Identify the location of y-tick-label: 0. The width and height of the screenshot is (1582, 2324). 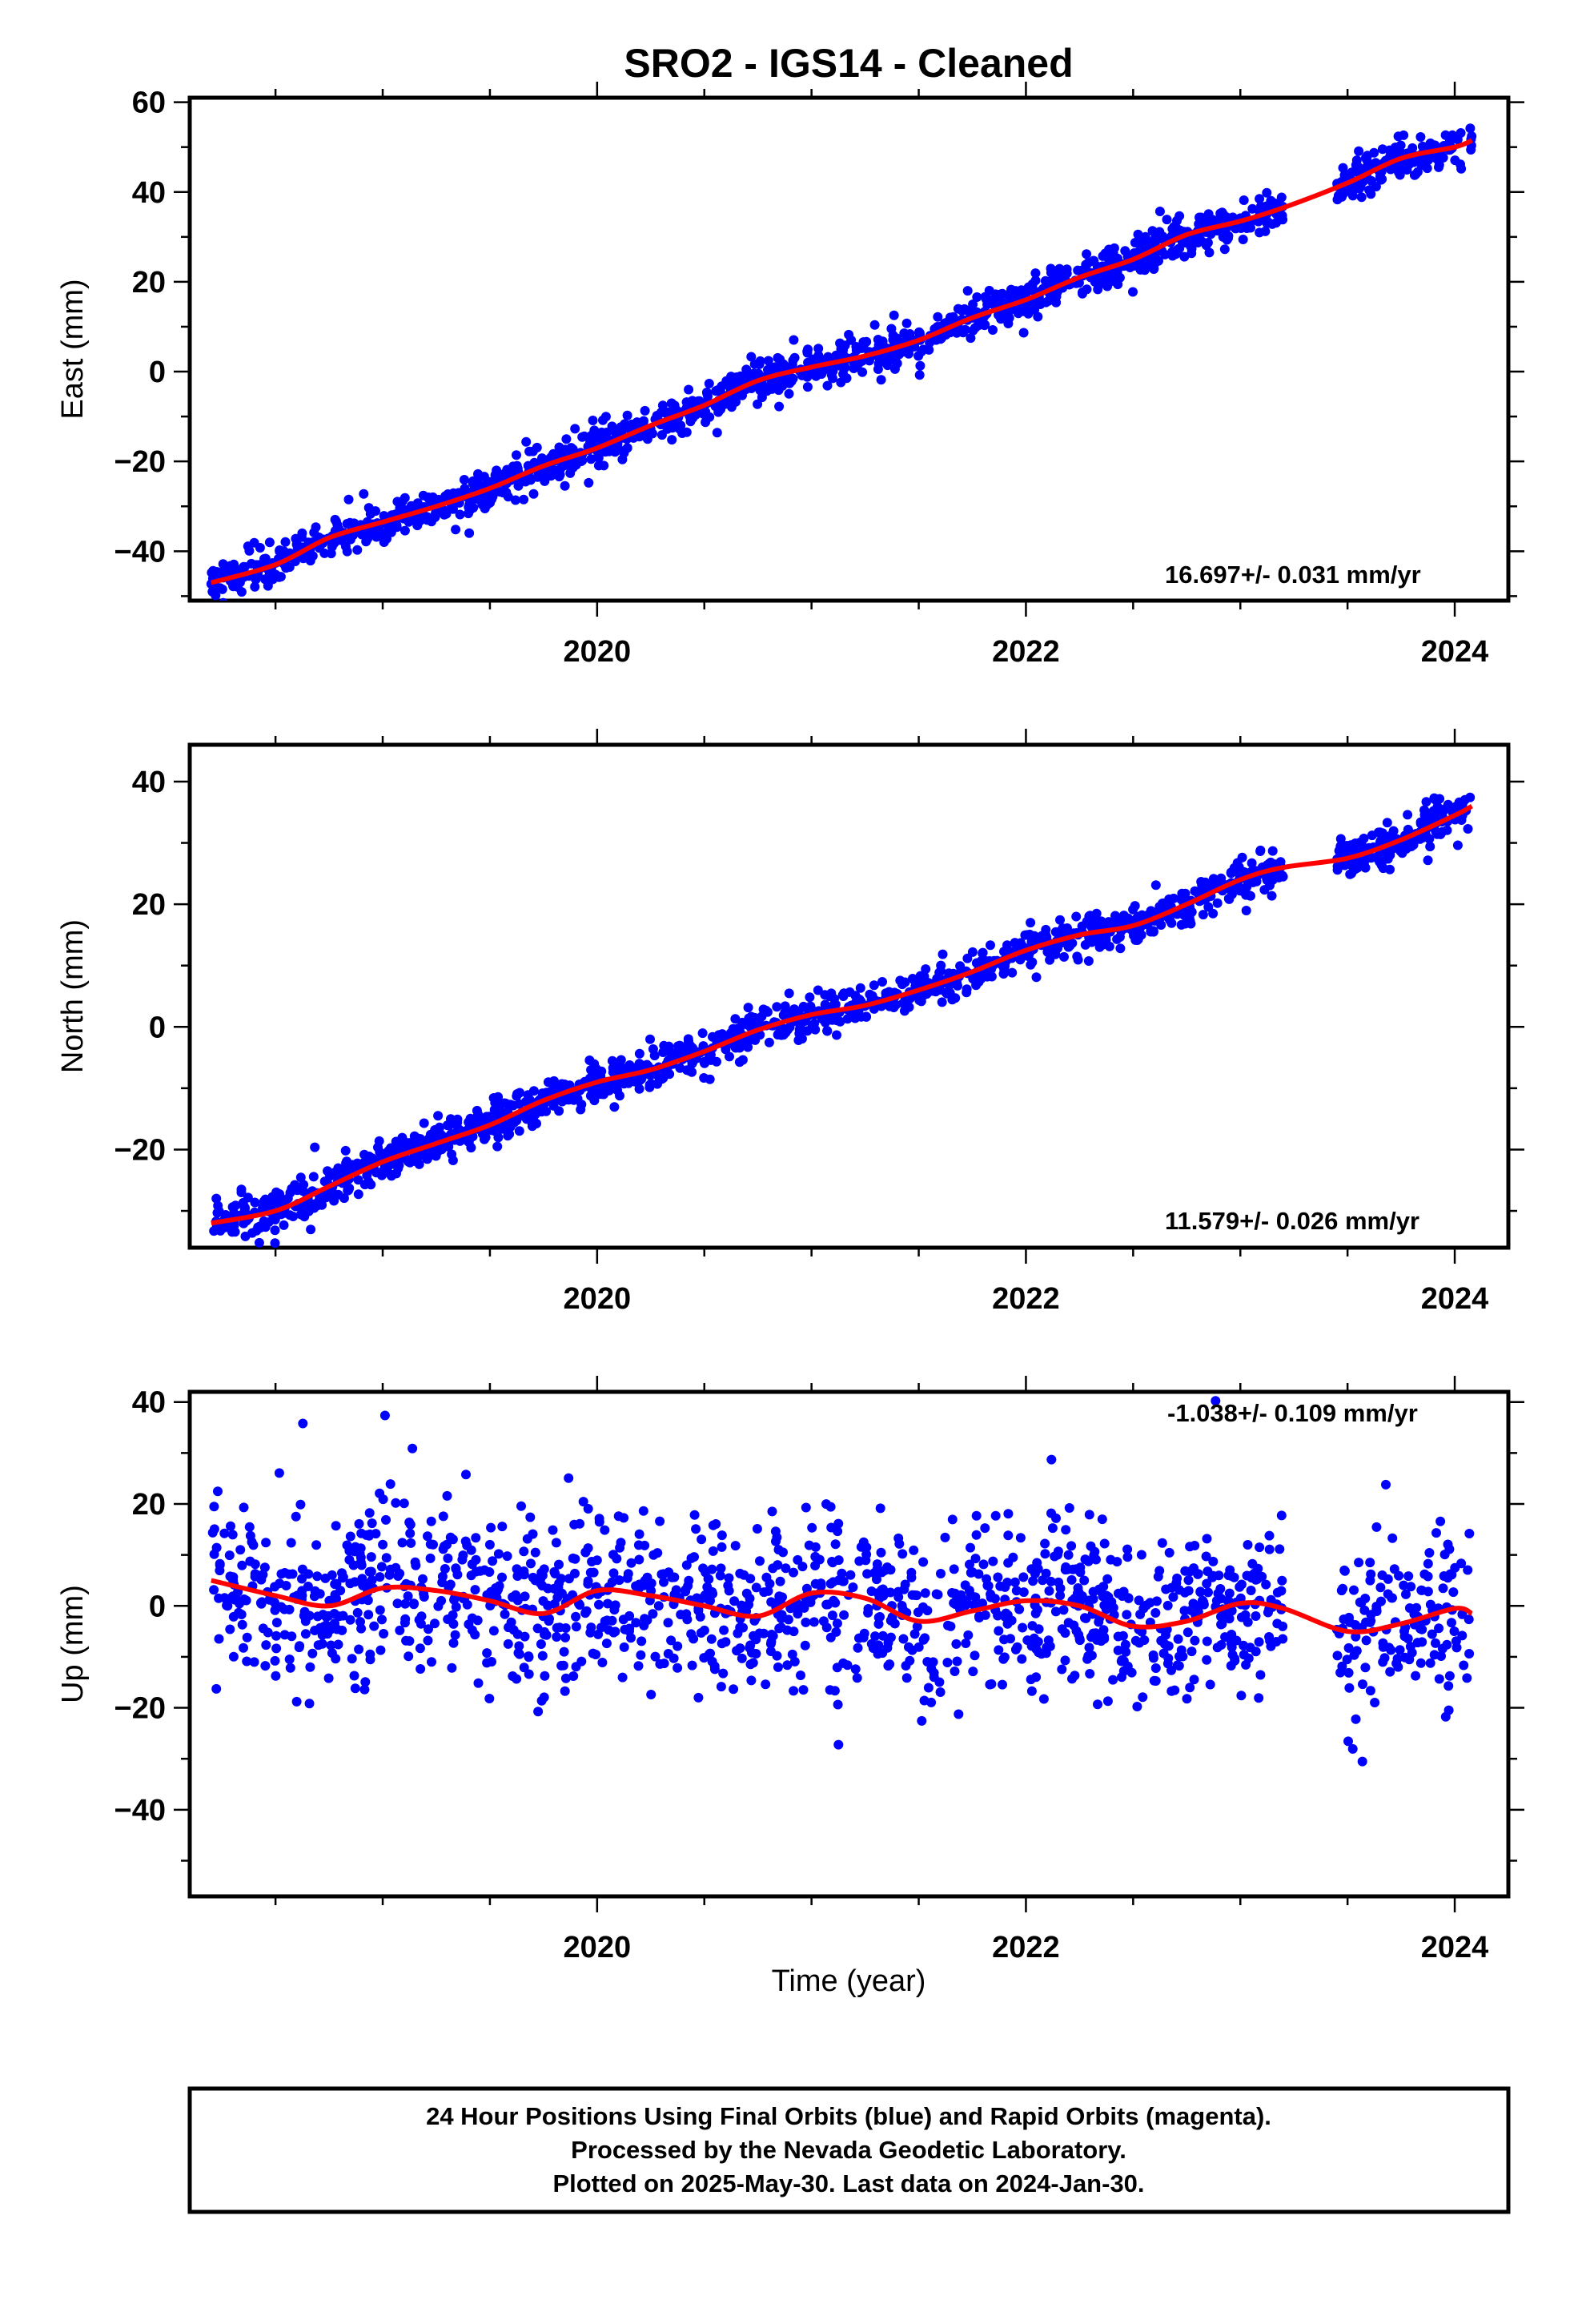
(157, 372).